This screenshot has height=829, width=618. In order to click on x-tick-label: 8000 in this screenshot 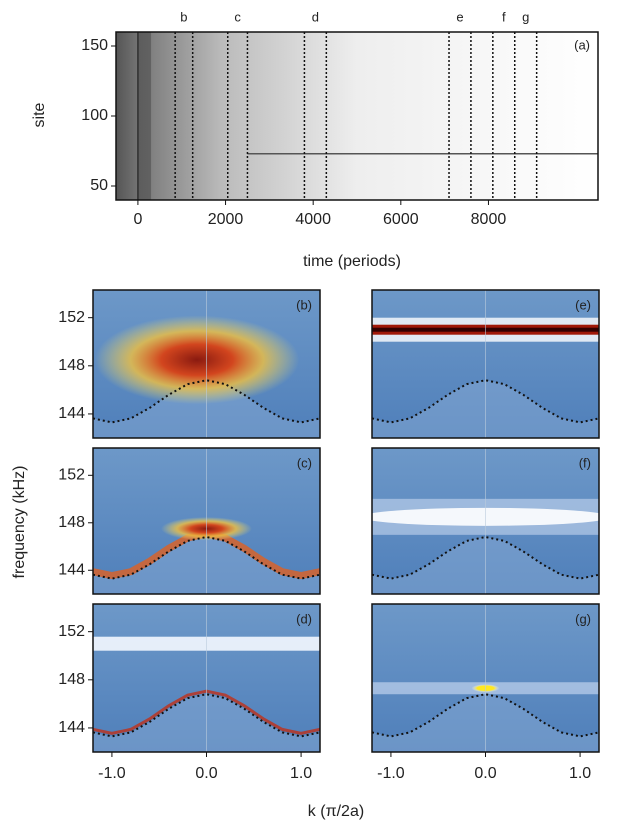, I will do `click(489, 219)`.